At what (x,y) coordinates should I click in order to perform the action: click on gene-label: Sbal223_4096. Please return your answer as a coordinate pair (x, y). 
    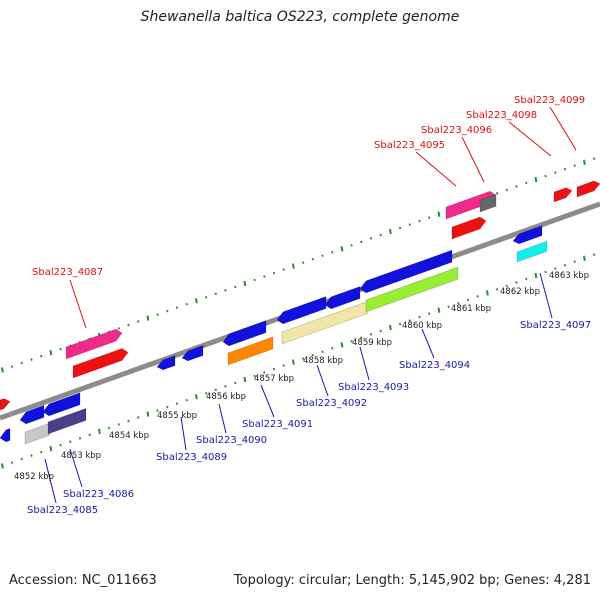
    Looking at the image, I should click on (456, 130).